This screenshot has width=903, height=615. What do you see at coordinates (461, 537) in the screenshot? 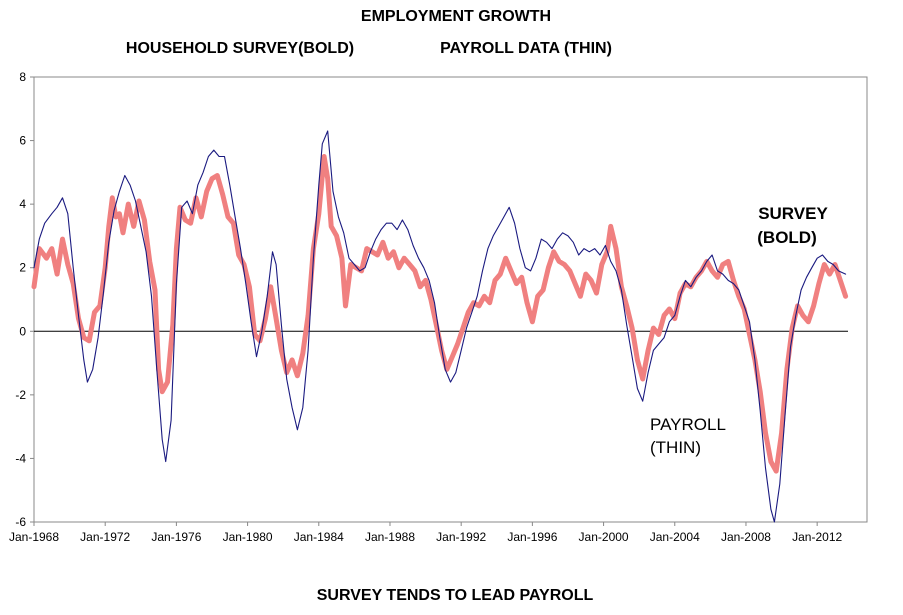
I see `x-tick-label: Jan-1992` at bounding box center [461, 537].